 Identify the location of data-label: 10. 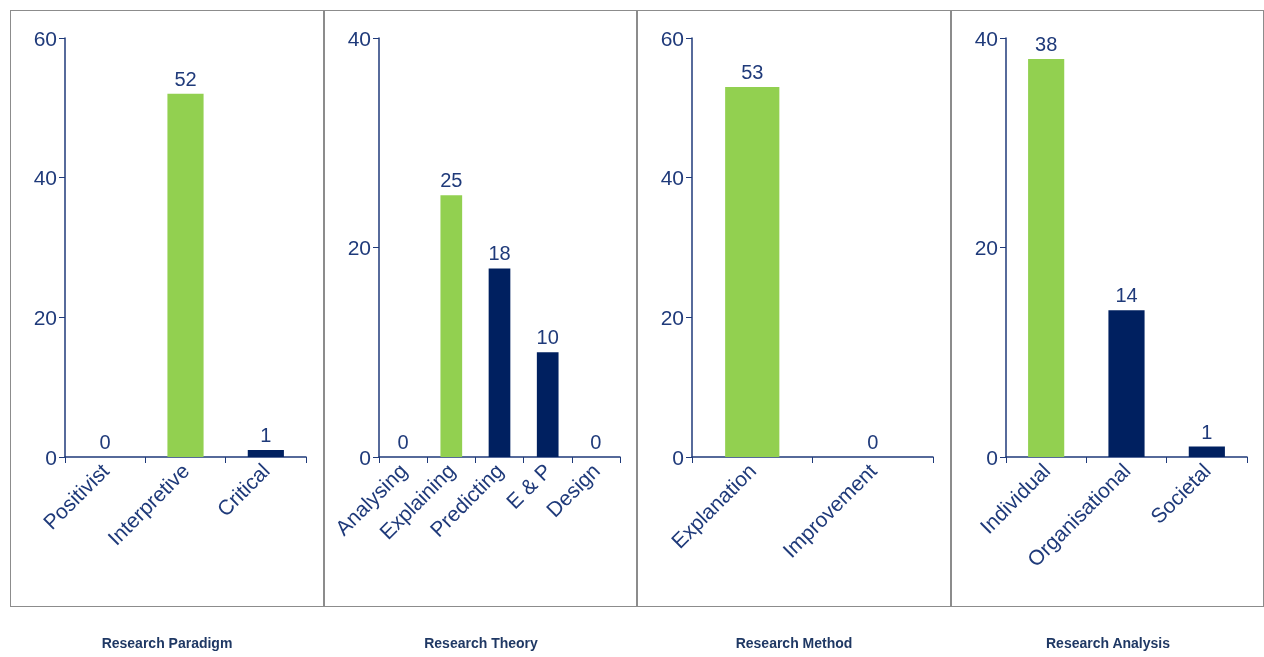
(547, 337).